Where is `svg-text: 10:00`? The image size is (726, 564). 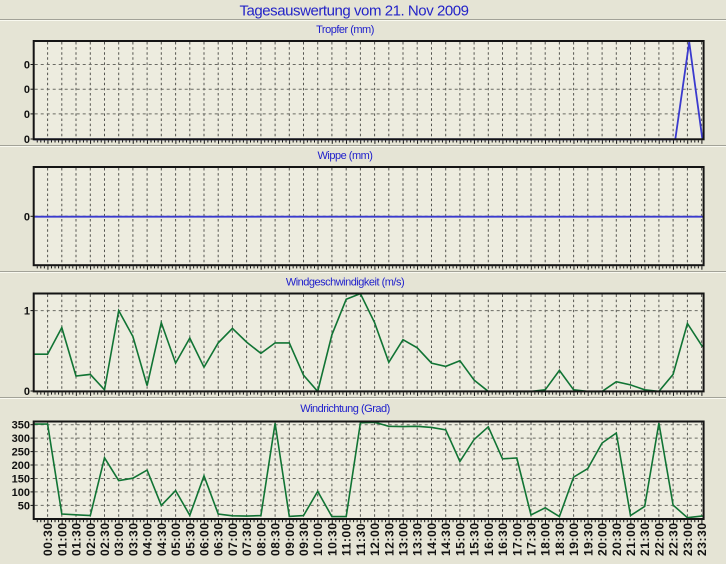 svg-text: 10:00 is located at coordinates (318, 539).